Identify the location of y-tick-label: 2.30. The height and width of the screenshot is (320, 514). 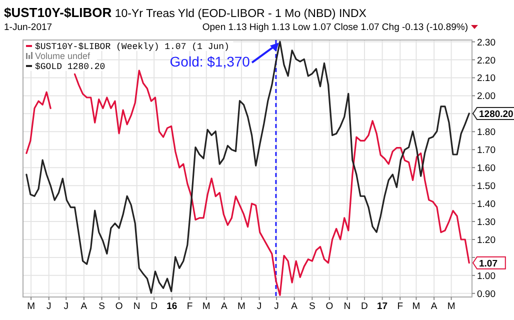
(486, 42).